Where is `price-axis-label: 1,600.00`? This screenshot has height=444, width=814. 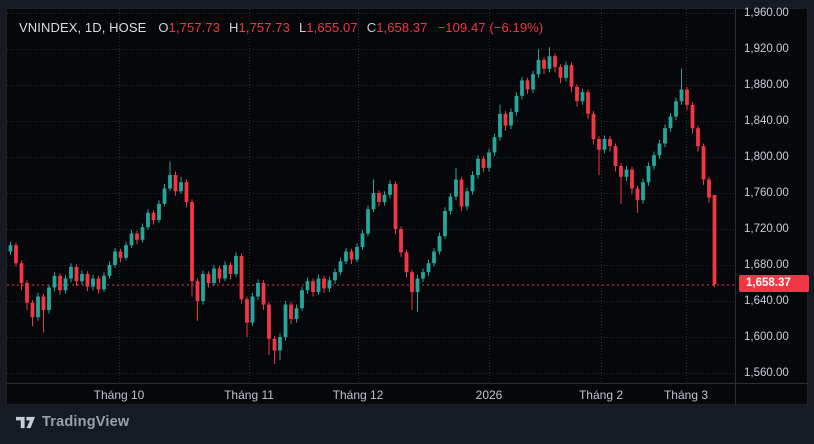
price-axis-label: 1,600.00 is located at coordinates (766, 337).